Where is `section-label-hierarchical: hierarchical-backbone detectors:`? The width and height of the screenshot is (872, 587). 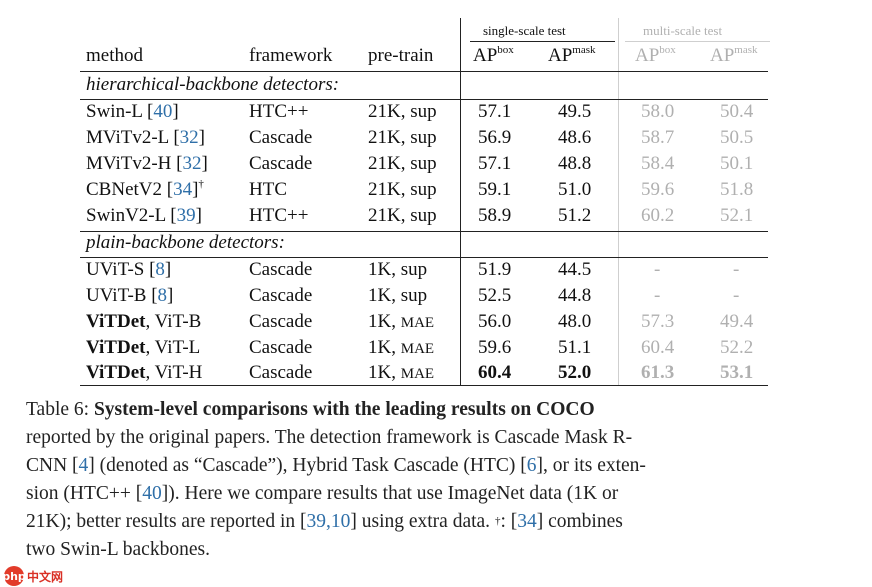
section-label-hierarchical: hierarchical-backbone detectors: is located at coordinates (213, 84).